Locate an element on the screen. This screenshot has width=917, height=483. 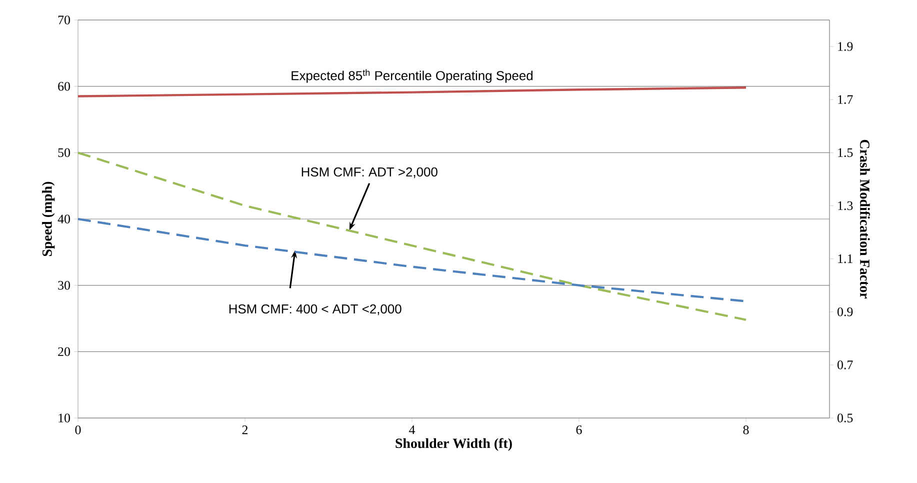
x-axis-title: Shoulder Width (ft) is located at coordinates (454, 444).